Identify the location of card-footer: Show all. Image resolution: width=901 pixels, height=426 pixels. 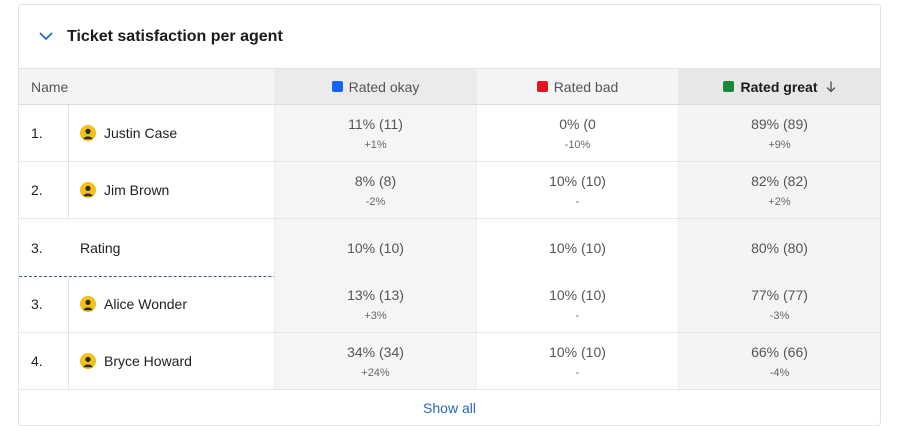
(449, 407).